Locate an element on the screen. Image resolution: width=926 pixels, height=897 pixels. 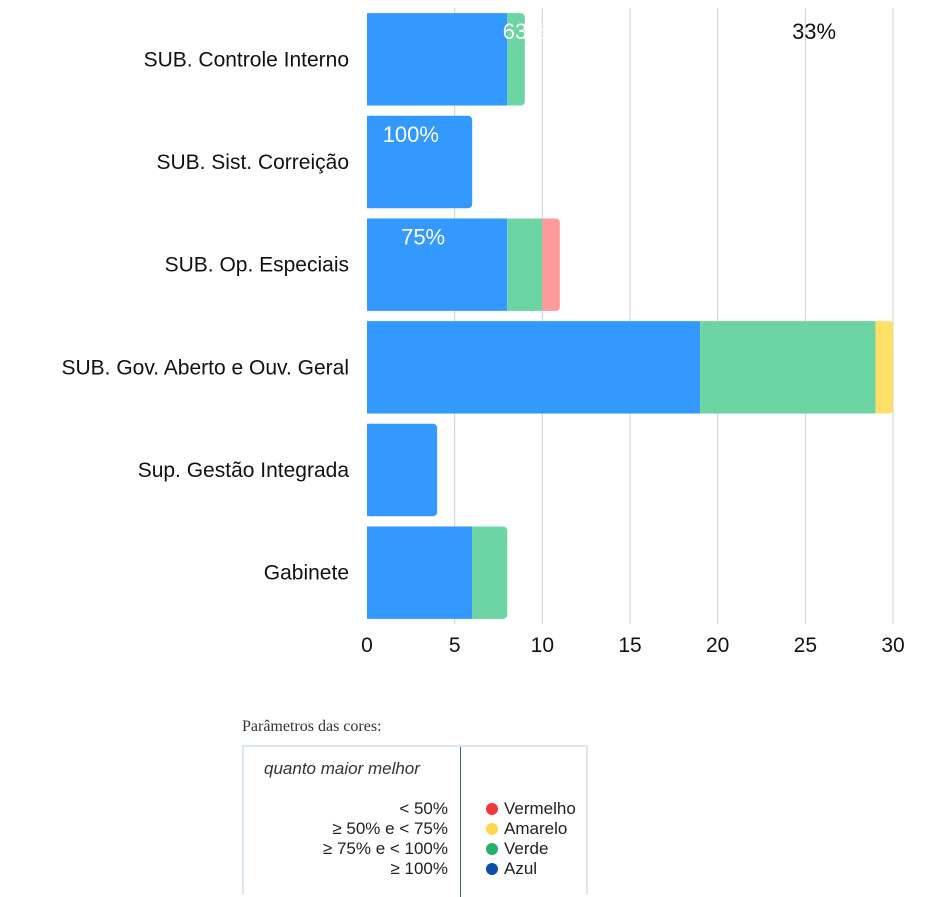
category-label: SUB. Controle Interno is located at coordinates (246, 59).